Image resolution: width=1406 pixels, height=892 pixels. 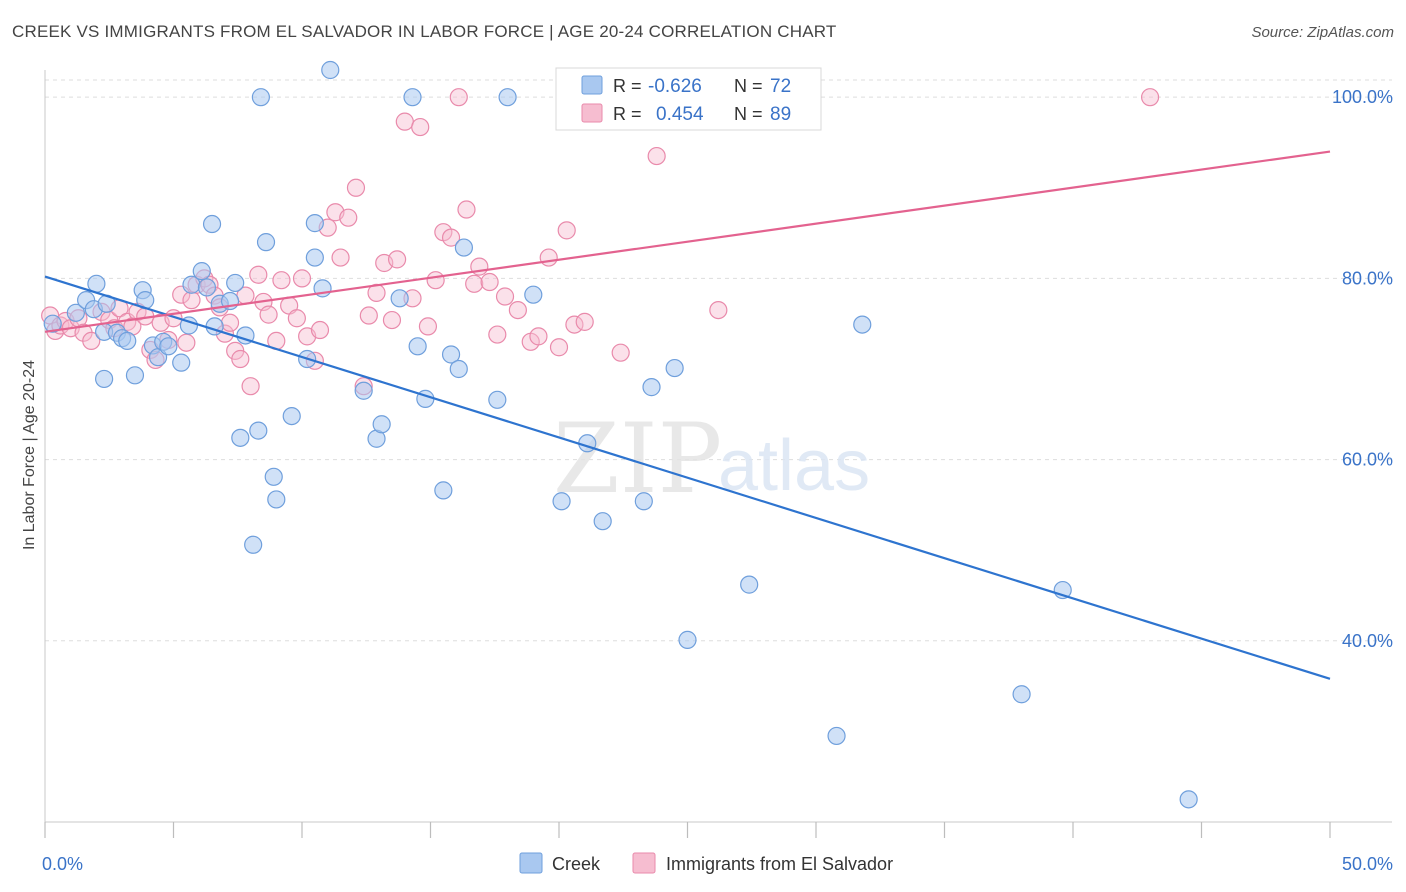 I want to click on stats-n-label-salvador: N =, so click(x=748, y=114).